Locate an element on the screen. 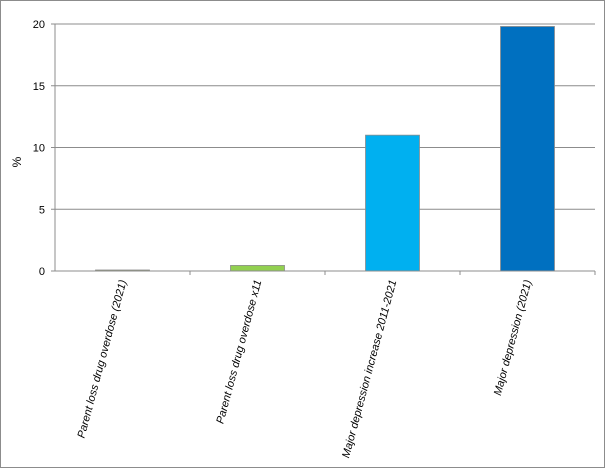 Image resolution: width=605 pixels, height=468 pixels. y-tick-label: 20 is located at coordinates (39, 25).